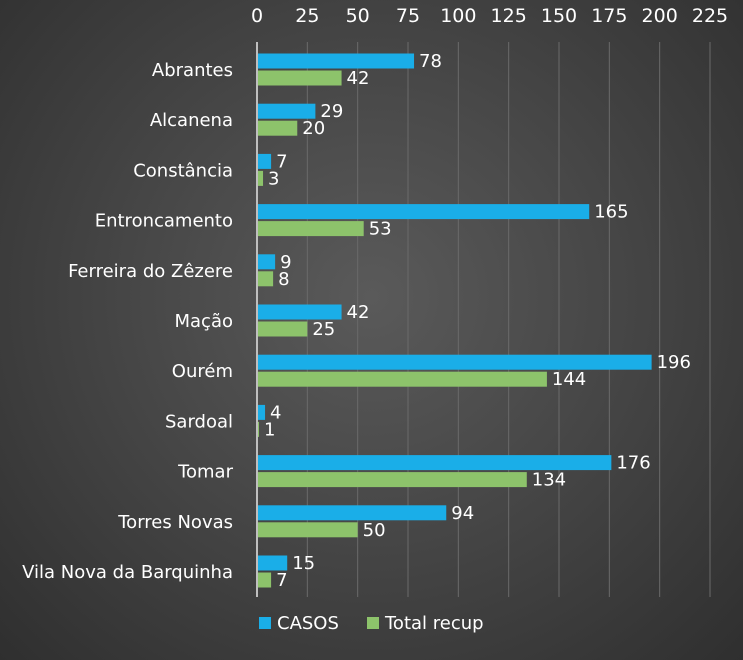  What do you see at coordinates (127, 572) in the screenshot?
I see `category-label: Vila Nova da Barquinha` at bounding box center [127, 572].